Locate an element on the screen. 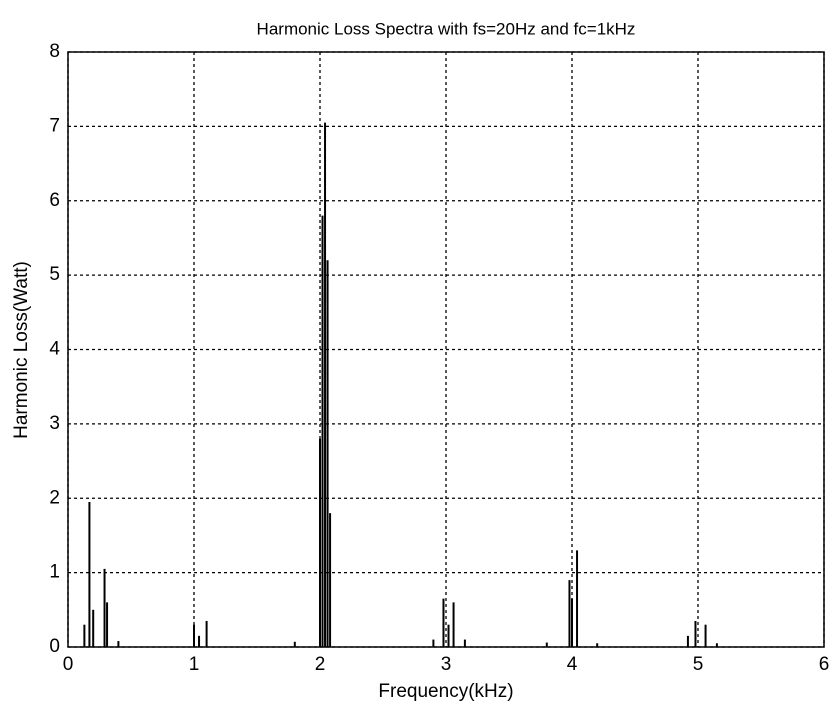  x-tick-label: 2 is located at coordinates (320, 664).